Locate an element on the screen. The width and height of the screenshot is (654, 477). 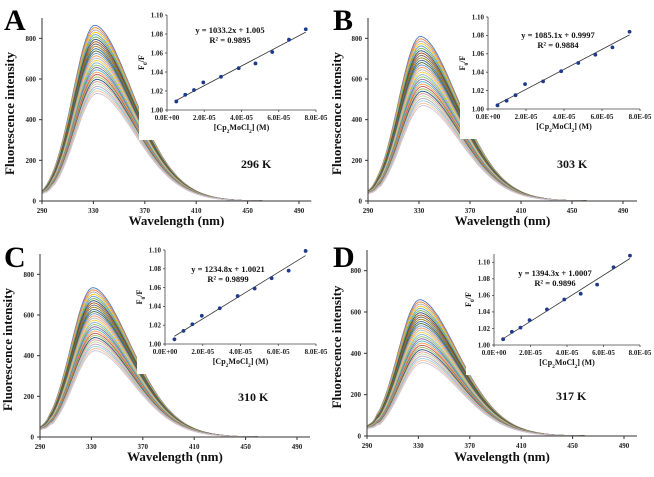
r-squared: R² = 0.9896 is located at coordinates (554, 283).